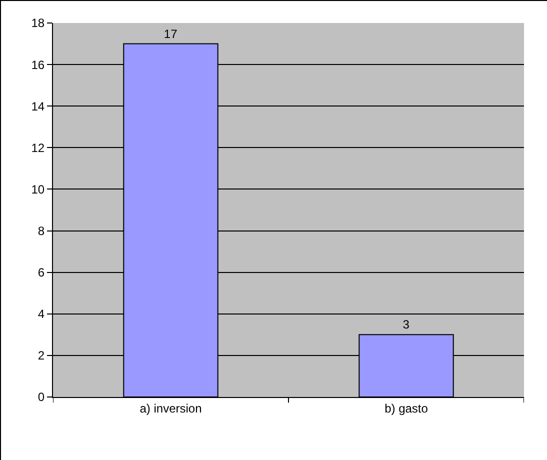  What do you see at coordinates (406, 408) in the screenshot?
I see `x-tick-label: b) gasto` at bounding box center [406, 408].